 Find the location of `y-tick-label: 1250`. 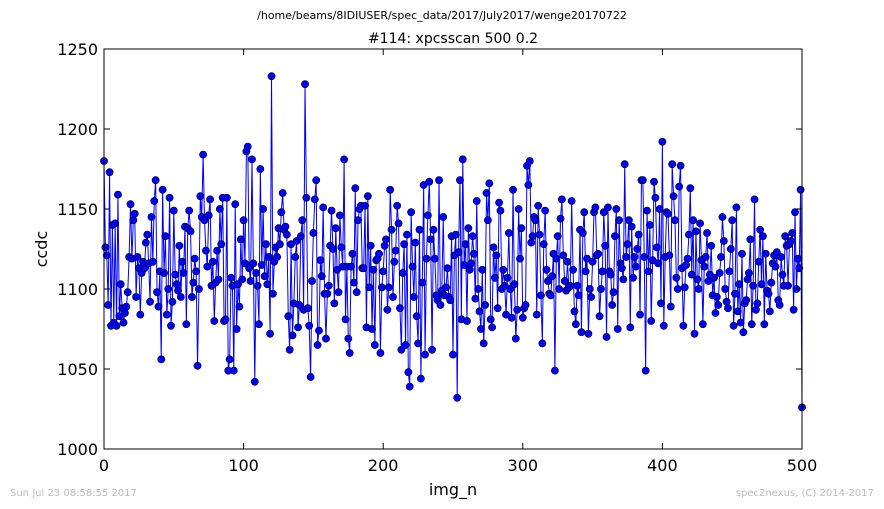

y-tick-label: 1250 is located at coordinates (77, 49).